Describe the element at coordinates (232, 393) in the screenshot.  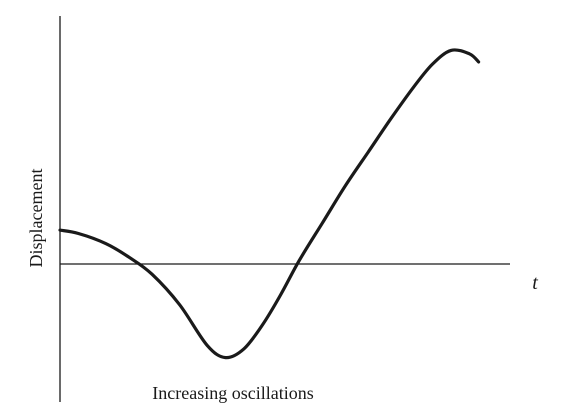
I see `chart-caption: Increasing oscillations` at that location.